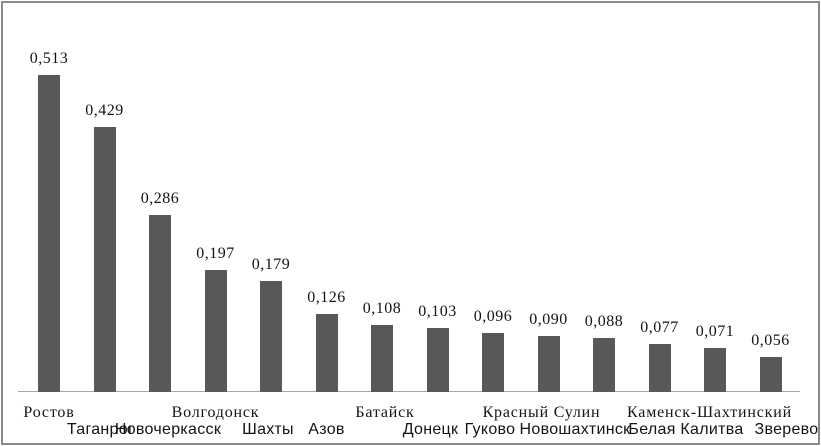 This screenshot has height=446, width=821. What do you see at coordinates (385, 412) in the screenshot?
I see `category-label: Батайск` at bounding box center [385, 412].